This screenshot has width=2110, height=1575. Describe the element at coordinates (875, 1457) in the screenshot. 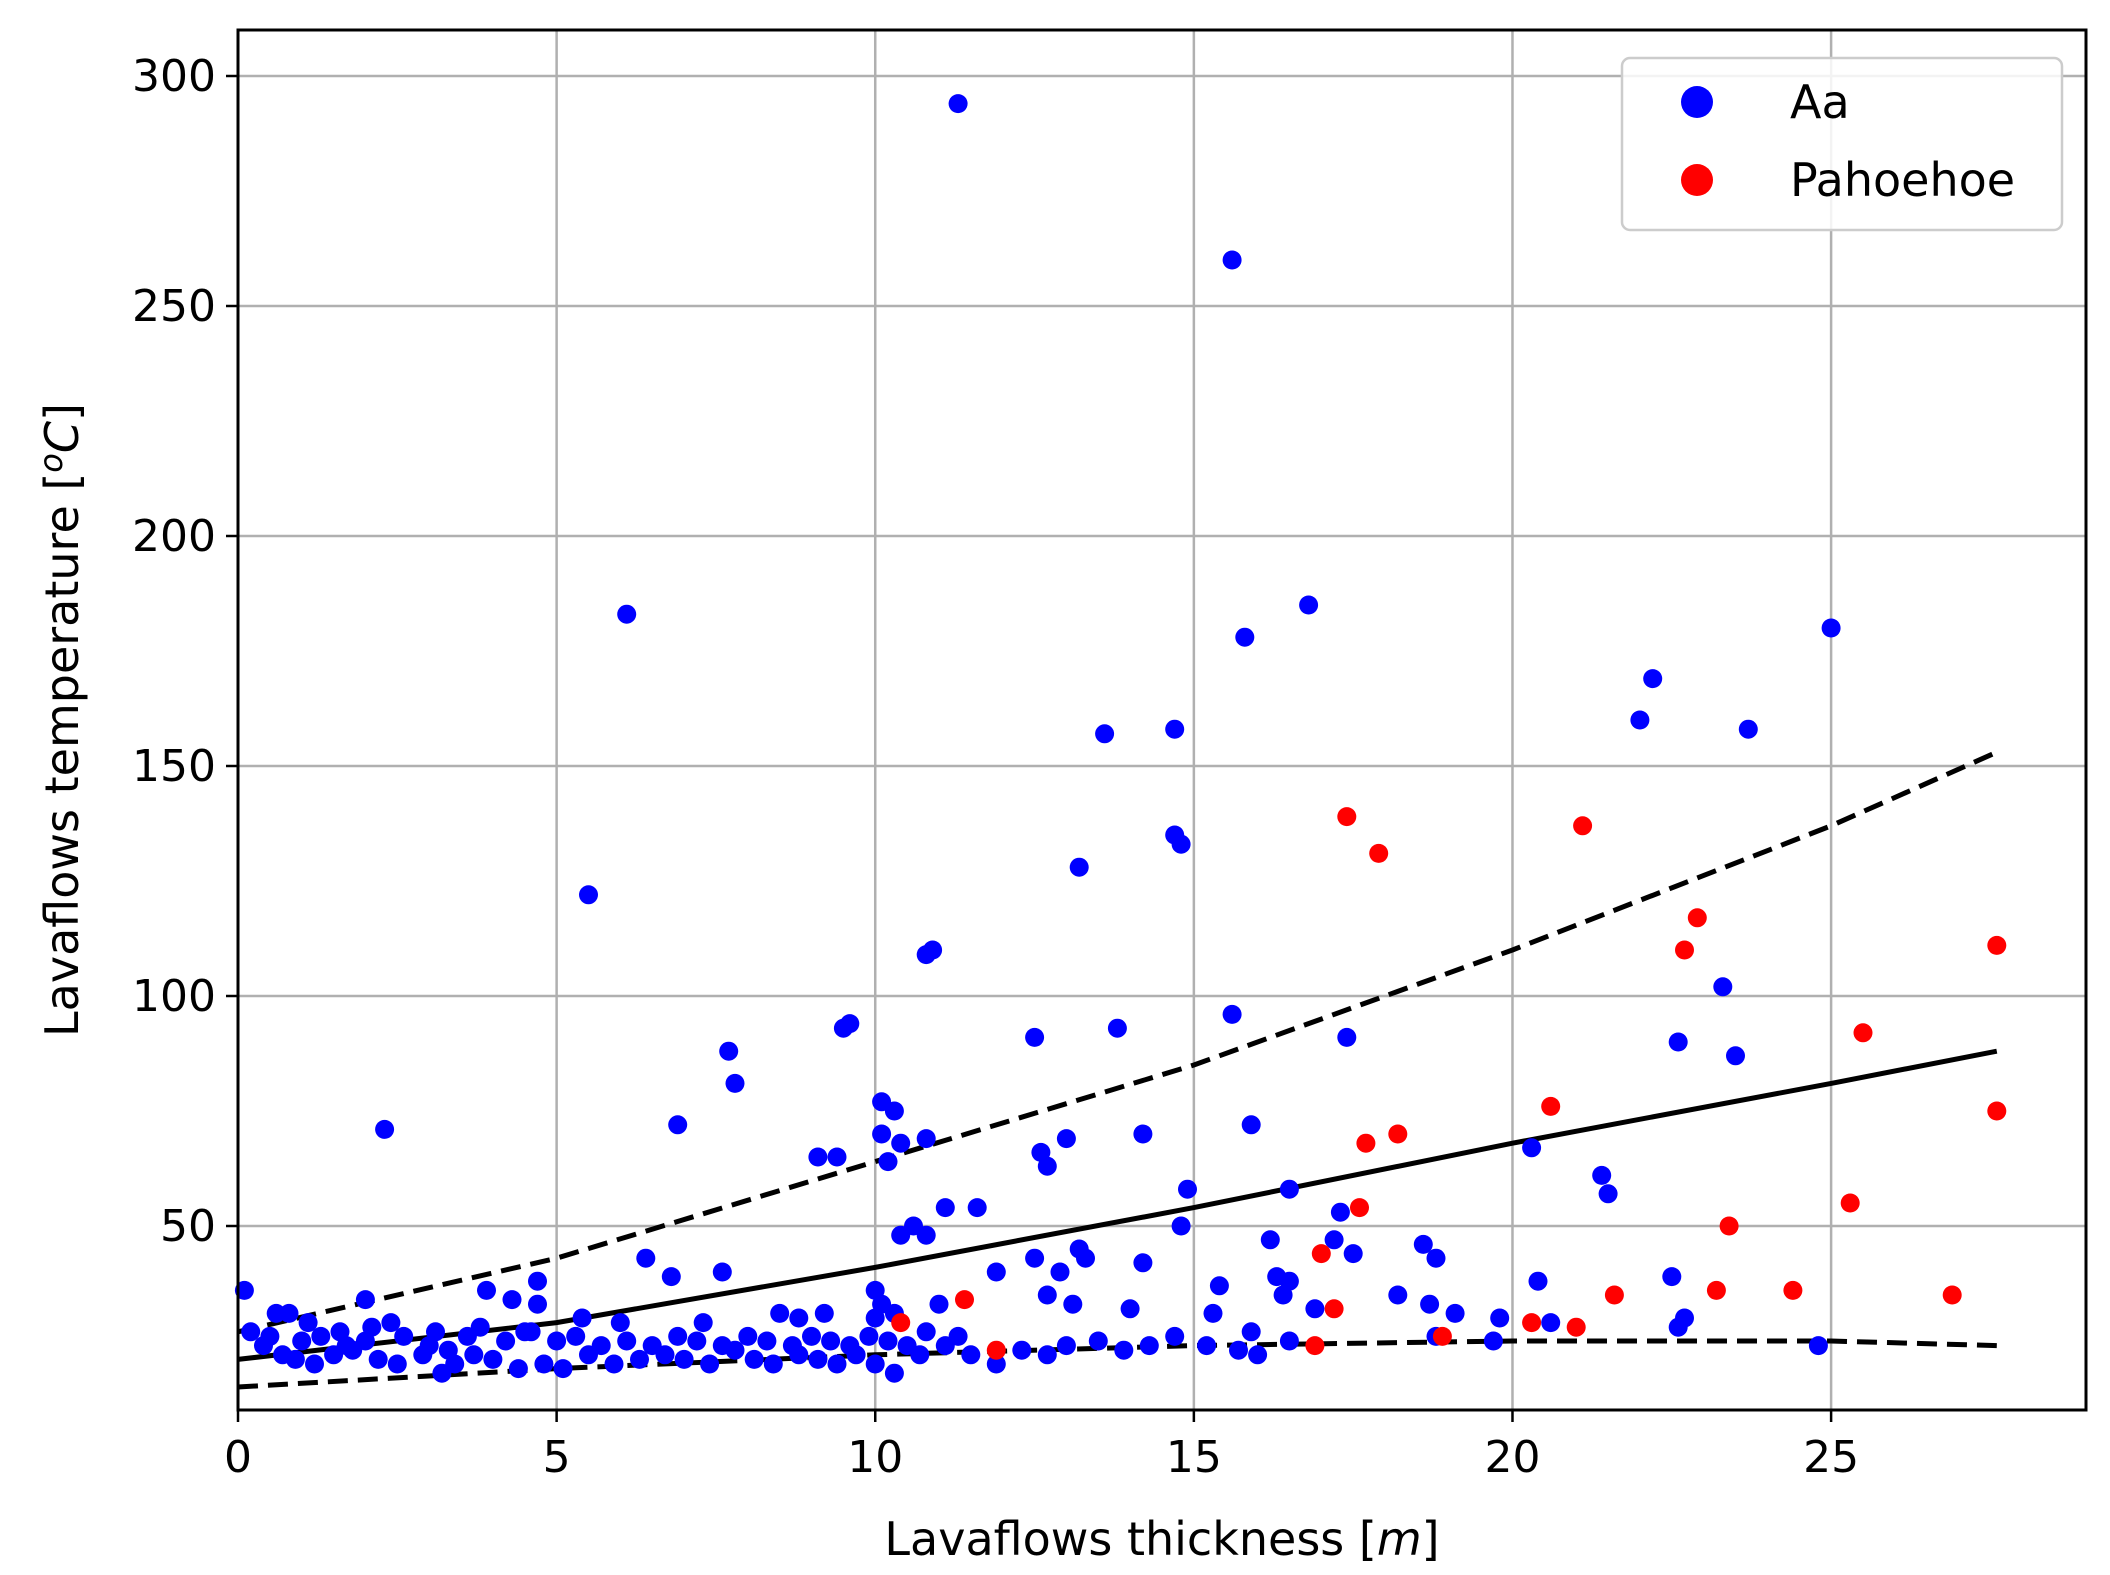

I see `x-tick-label: 10` at that location.